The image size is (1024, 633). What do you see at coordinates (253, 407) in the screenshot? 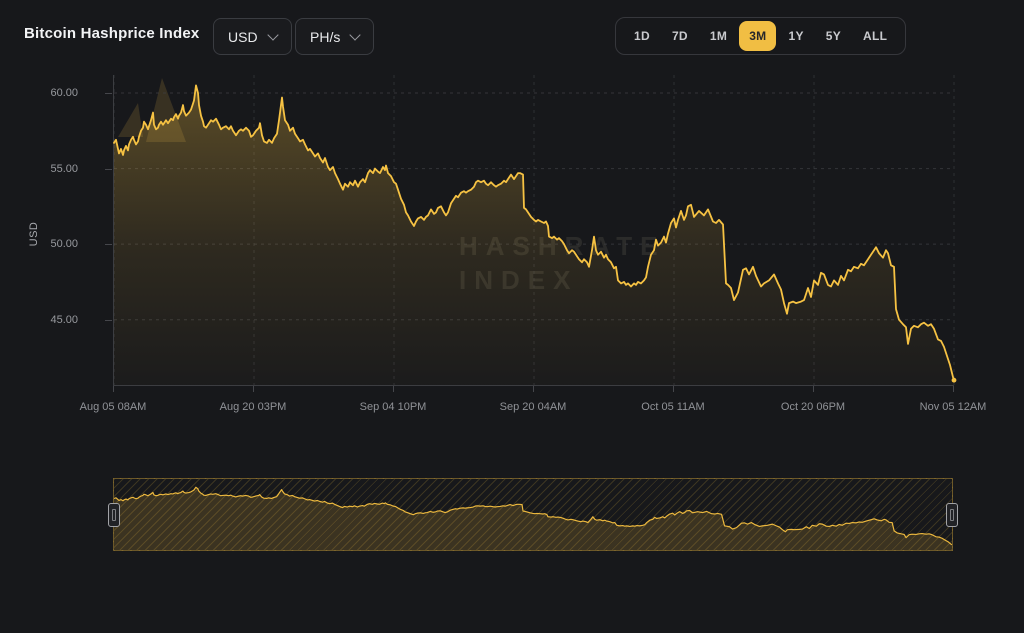
I see `x-tick-label: Aug 20 03PM` at bounding box center [253, 407].